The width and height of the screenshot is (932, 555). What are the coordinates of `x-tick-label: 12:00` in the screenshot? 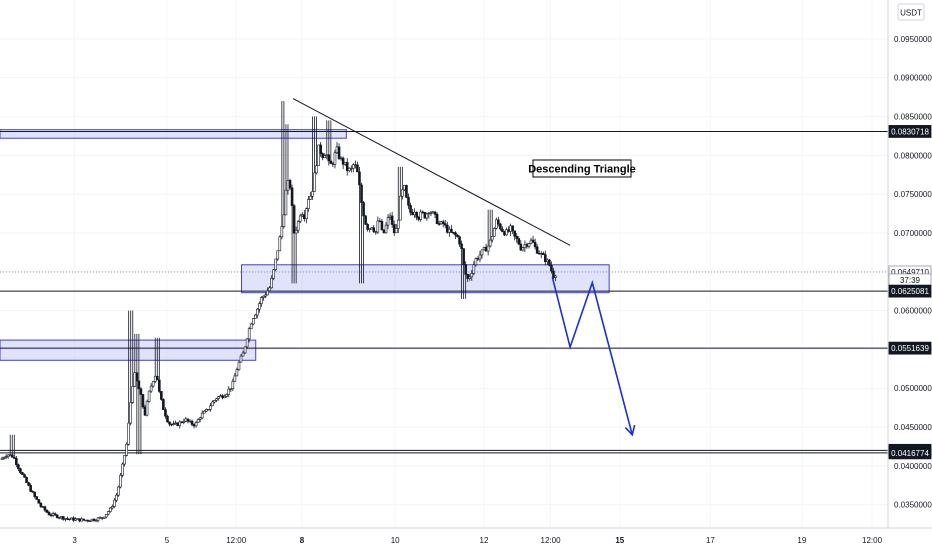 It's located at (551, 540).